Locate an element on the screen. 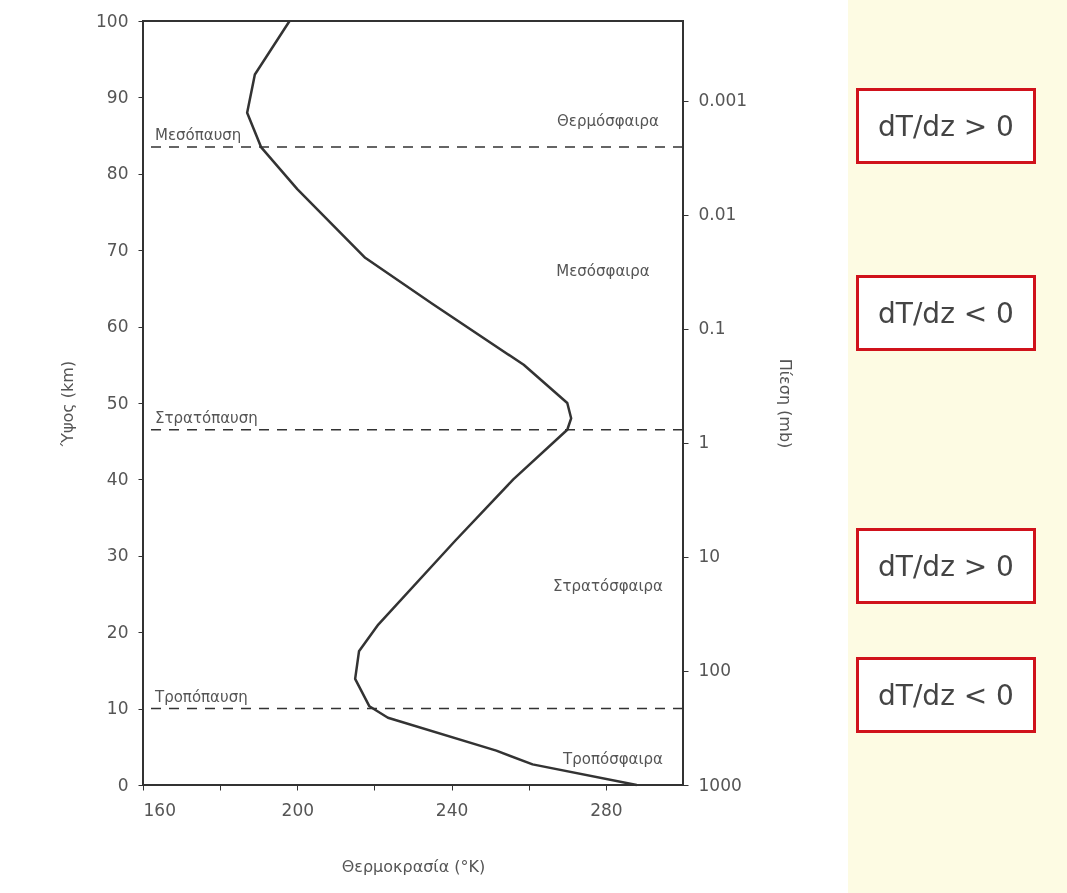  x-tick-label: 200 is located at coordinates (298, 809).